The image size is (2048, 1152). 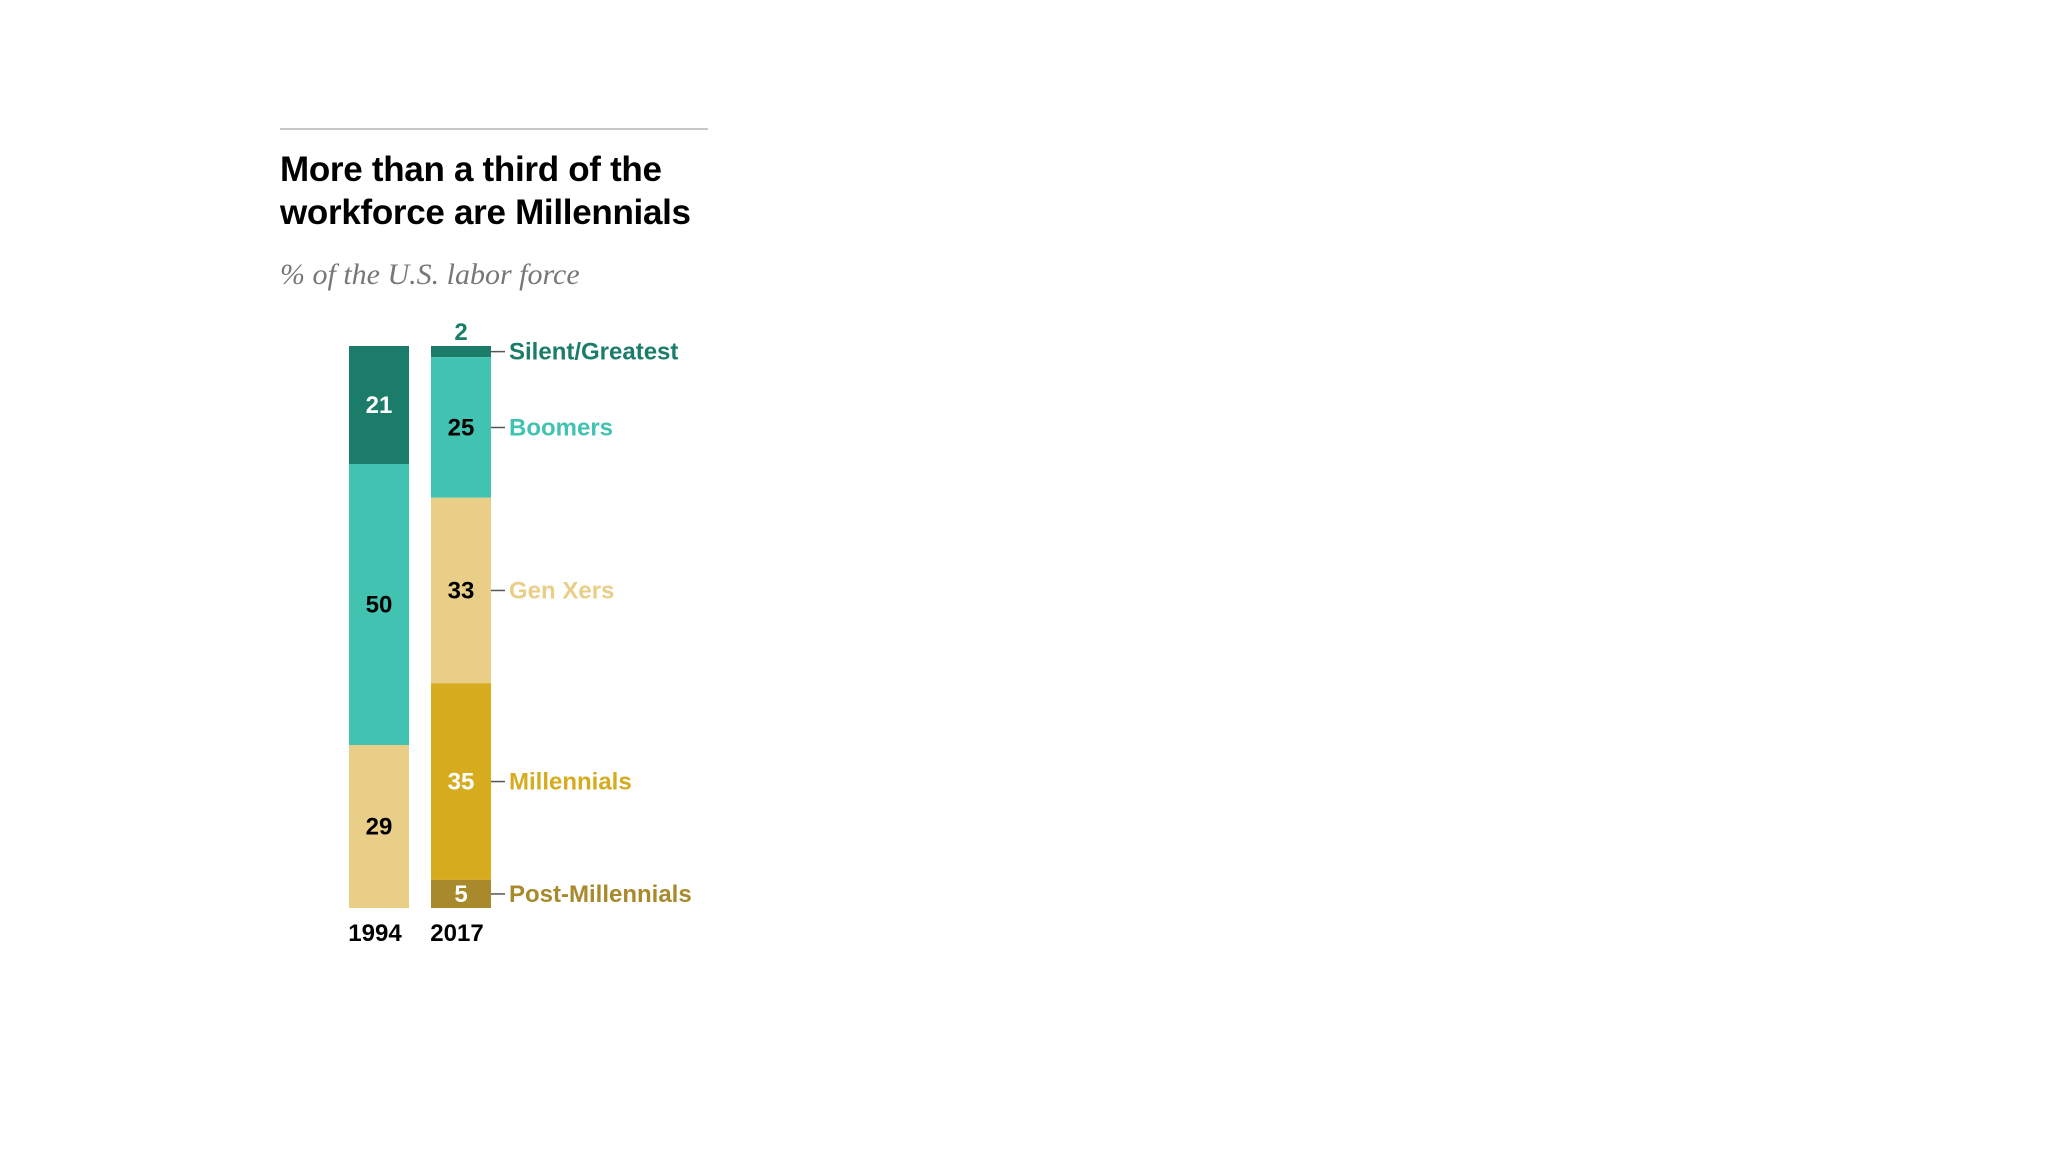 I want to click on series-label-silent-greatest: Silent/Greatest, so click(x=593, y=352).